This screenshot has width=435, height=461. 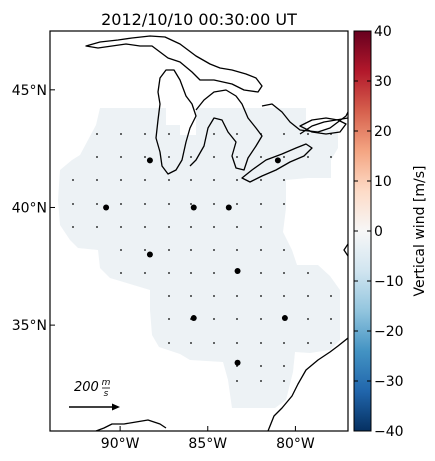 What do you see at coordinates (199, 19) in the screenshot?
I see `map-title: 2012/10/10 00:30:00 UT` at bounding box center [199, 19].